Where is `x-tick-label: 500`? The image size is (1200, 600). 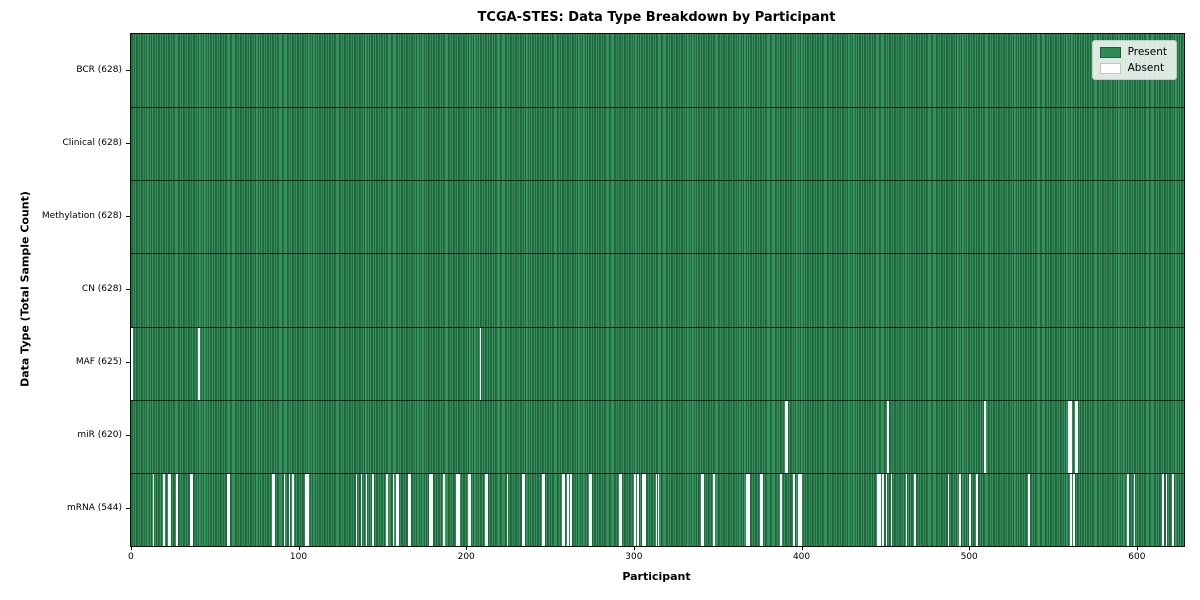 x-tick-label: 500 is located at coordinates (969, 557).